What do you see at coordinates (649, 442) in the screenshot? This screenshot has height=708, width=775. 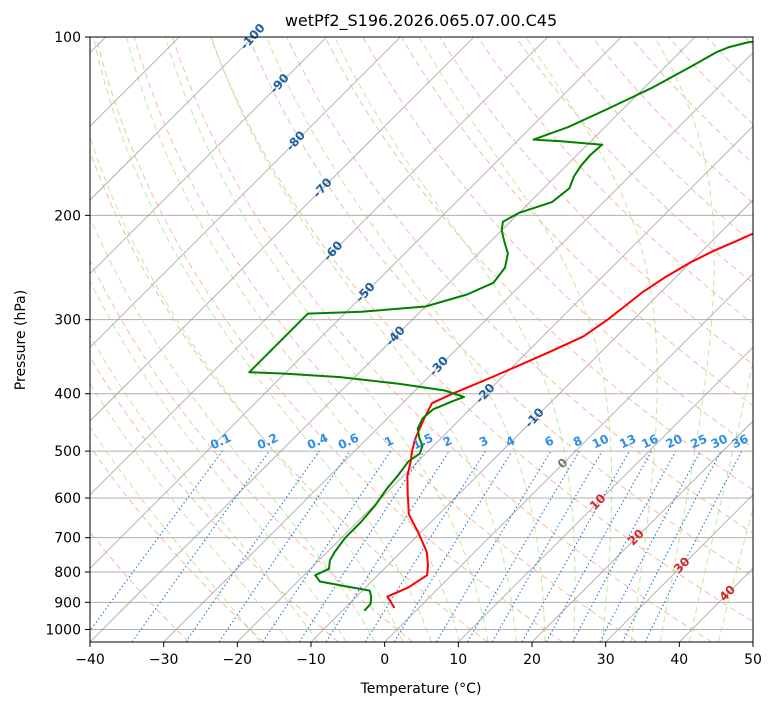 I see `mixing-ratio-label: 16` at bounding box center [649, 442].